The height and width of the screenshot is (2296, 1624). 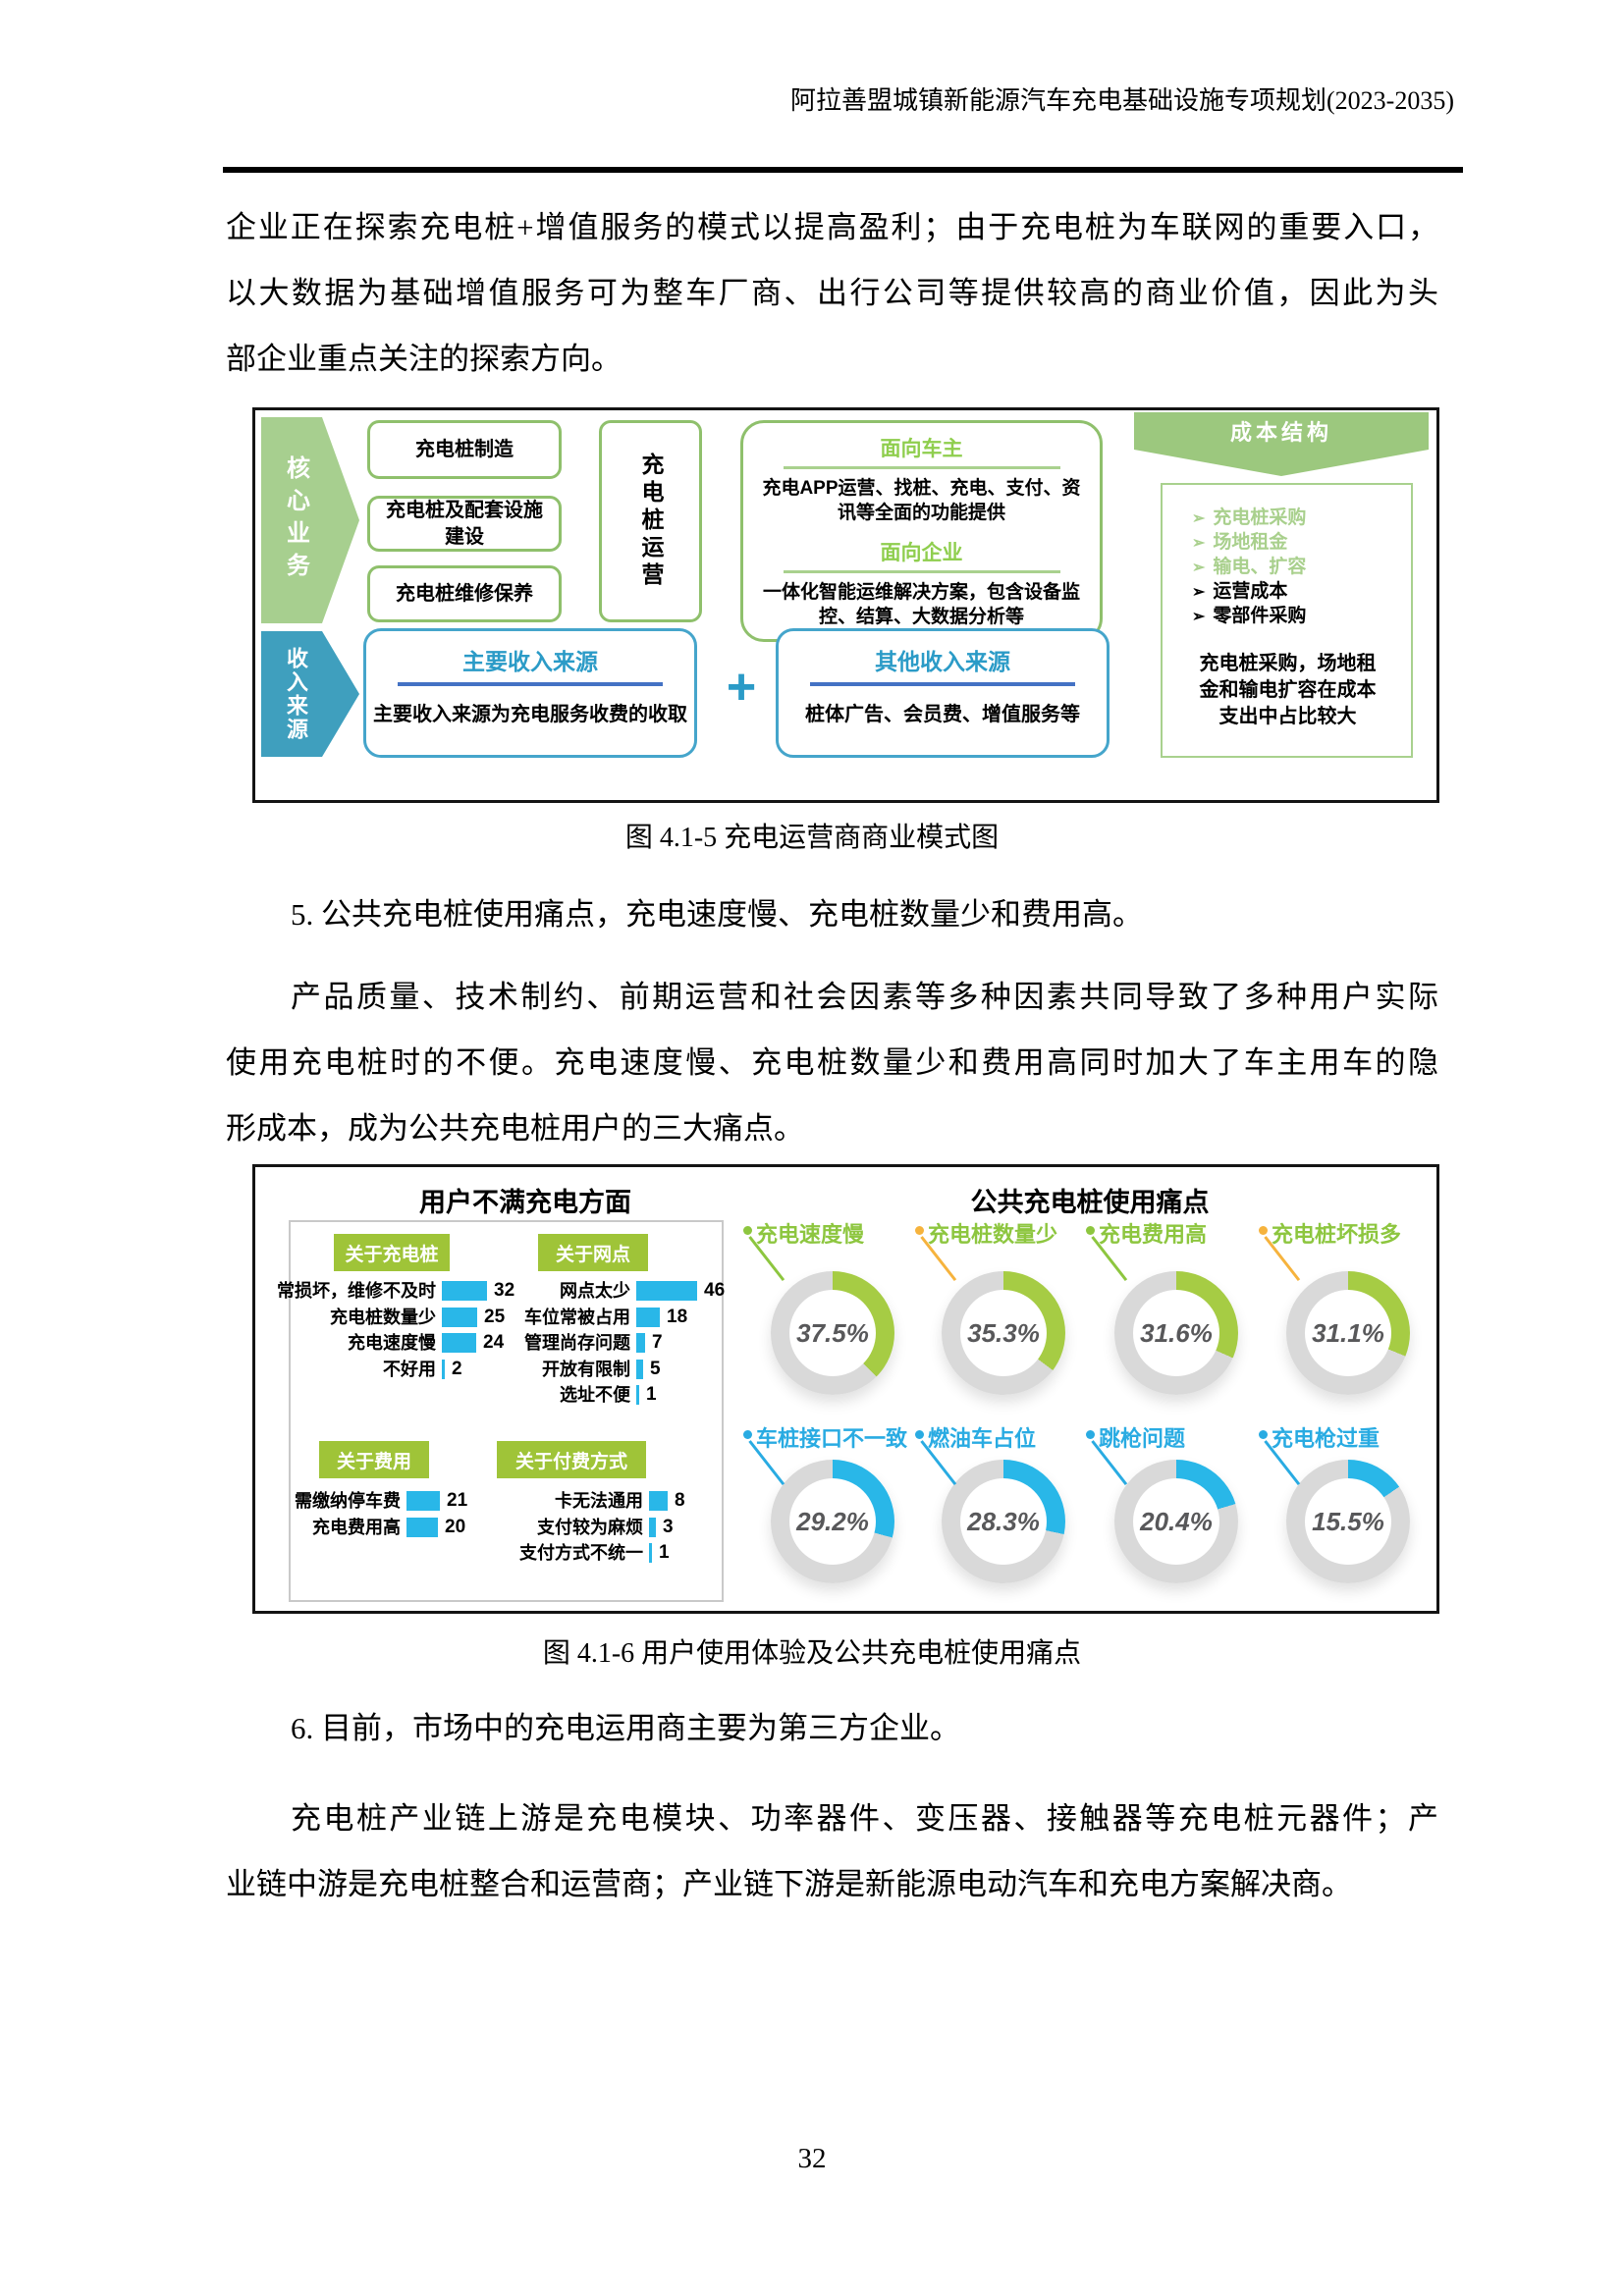 I want to click on donut-label: 充电桩坏损多, so click(x=1330, y=1249).